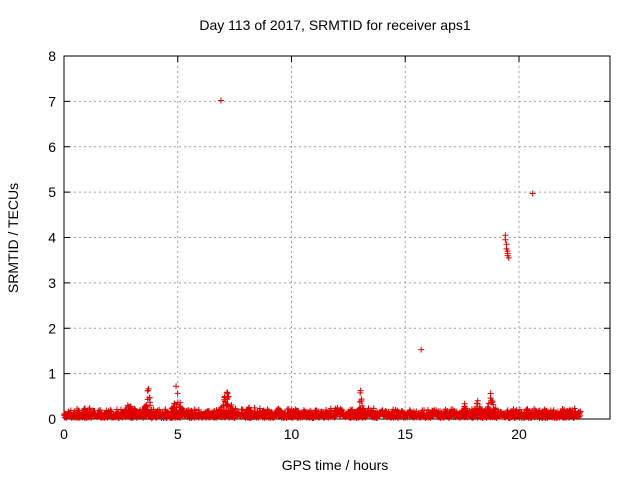  I want to click on y-axis-label: SRMTID / TECUs, so click(13, 238).